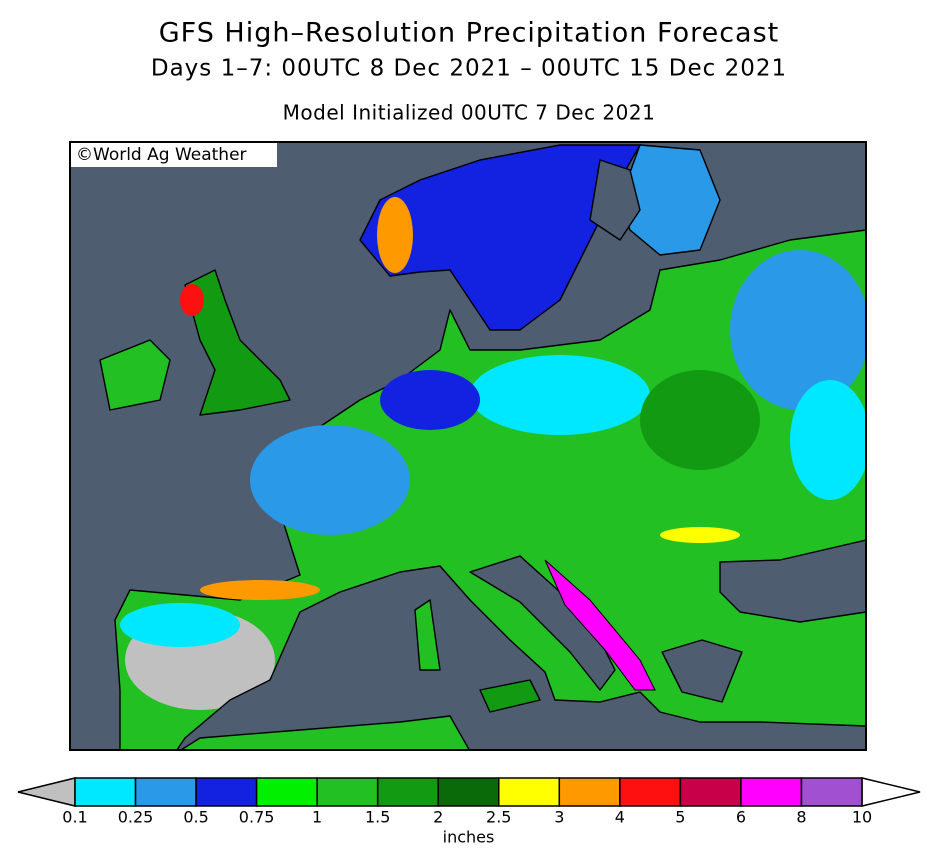 The image size is (938, 856). Describe the element at coordinates (237, 342) in the screenshot. I see `britain` at that location.